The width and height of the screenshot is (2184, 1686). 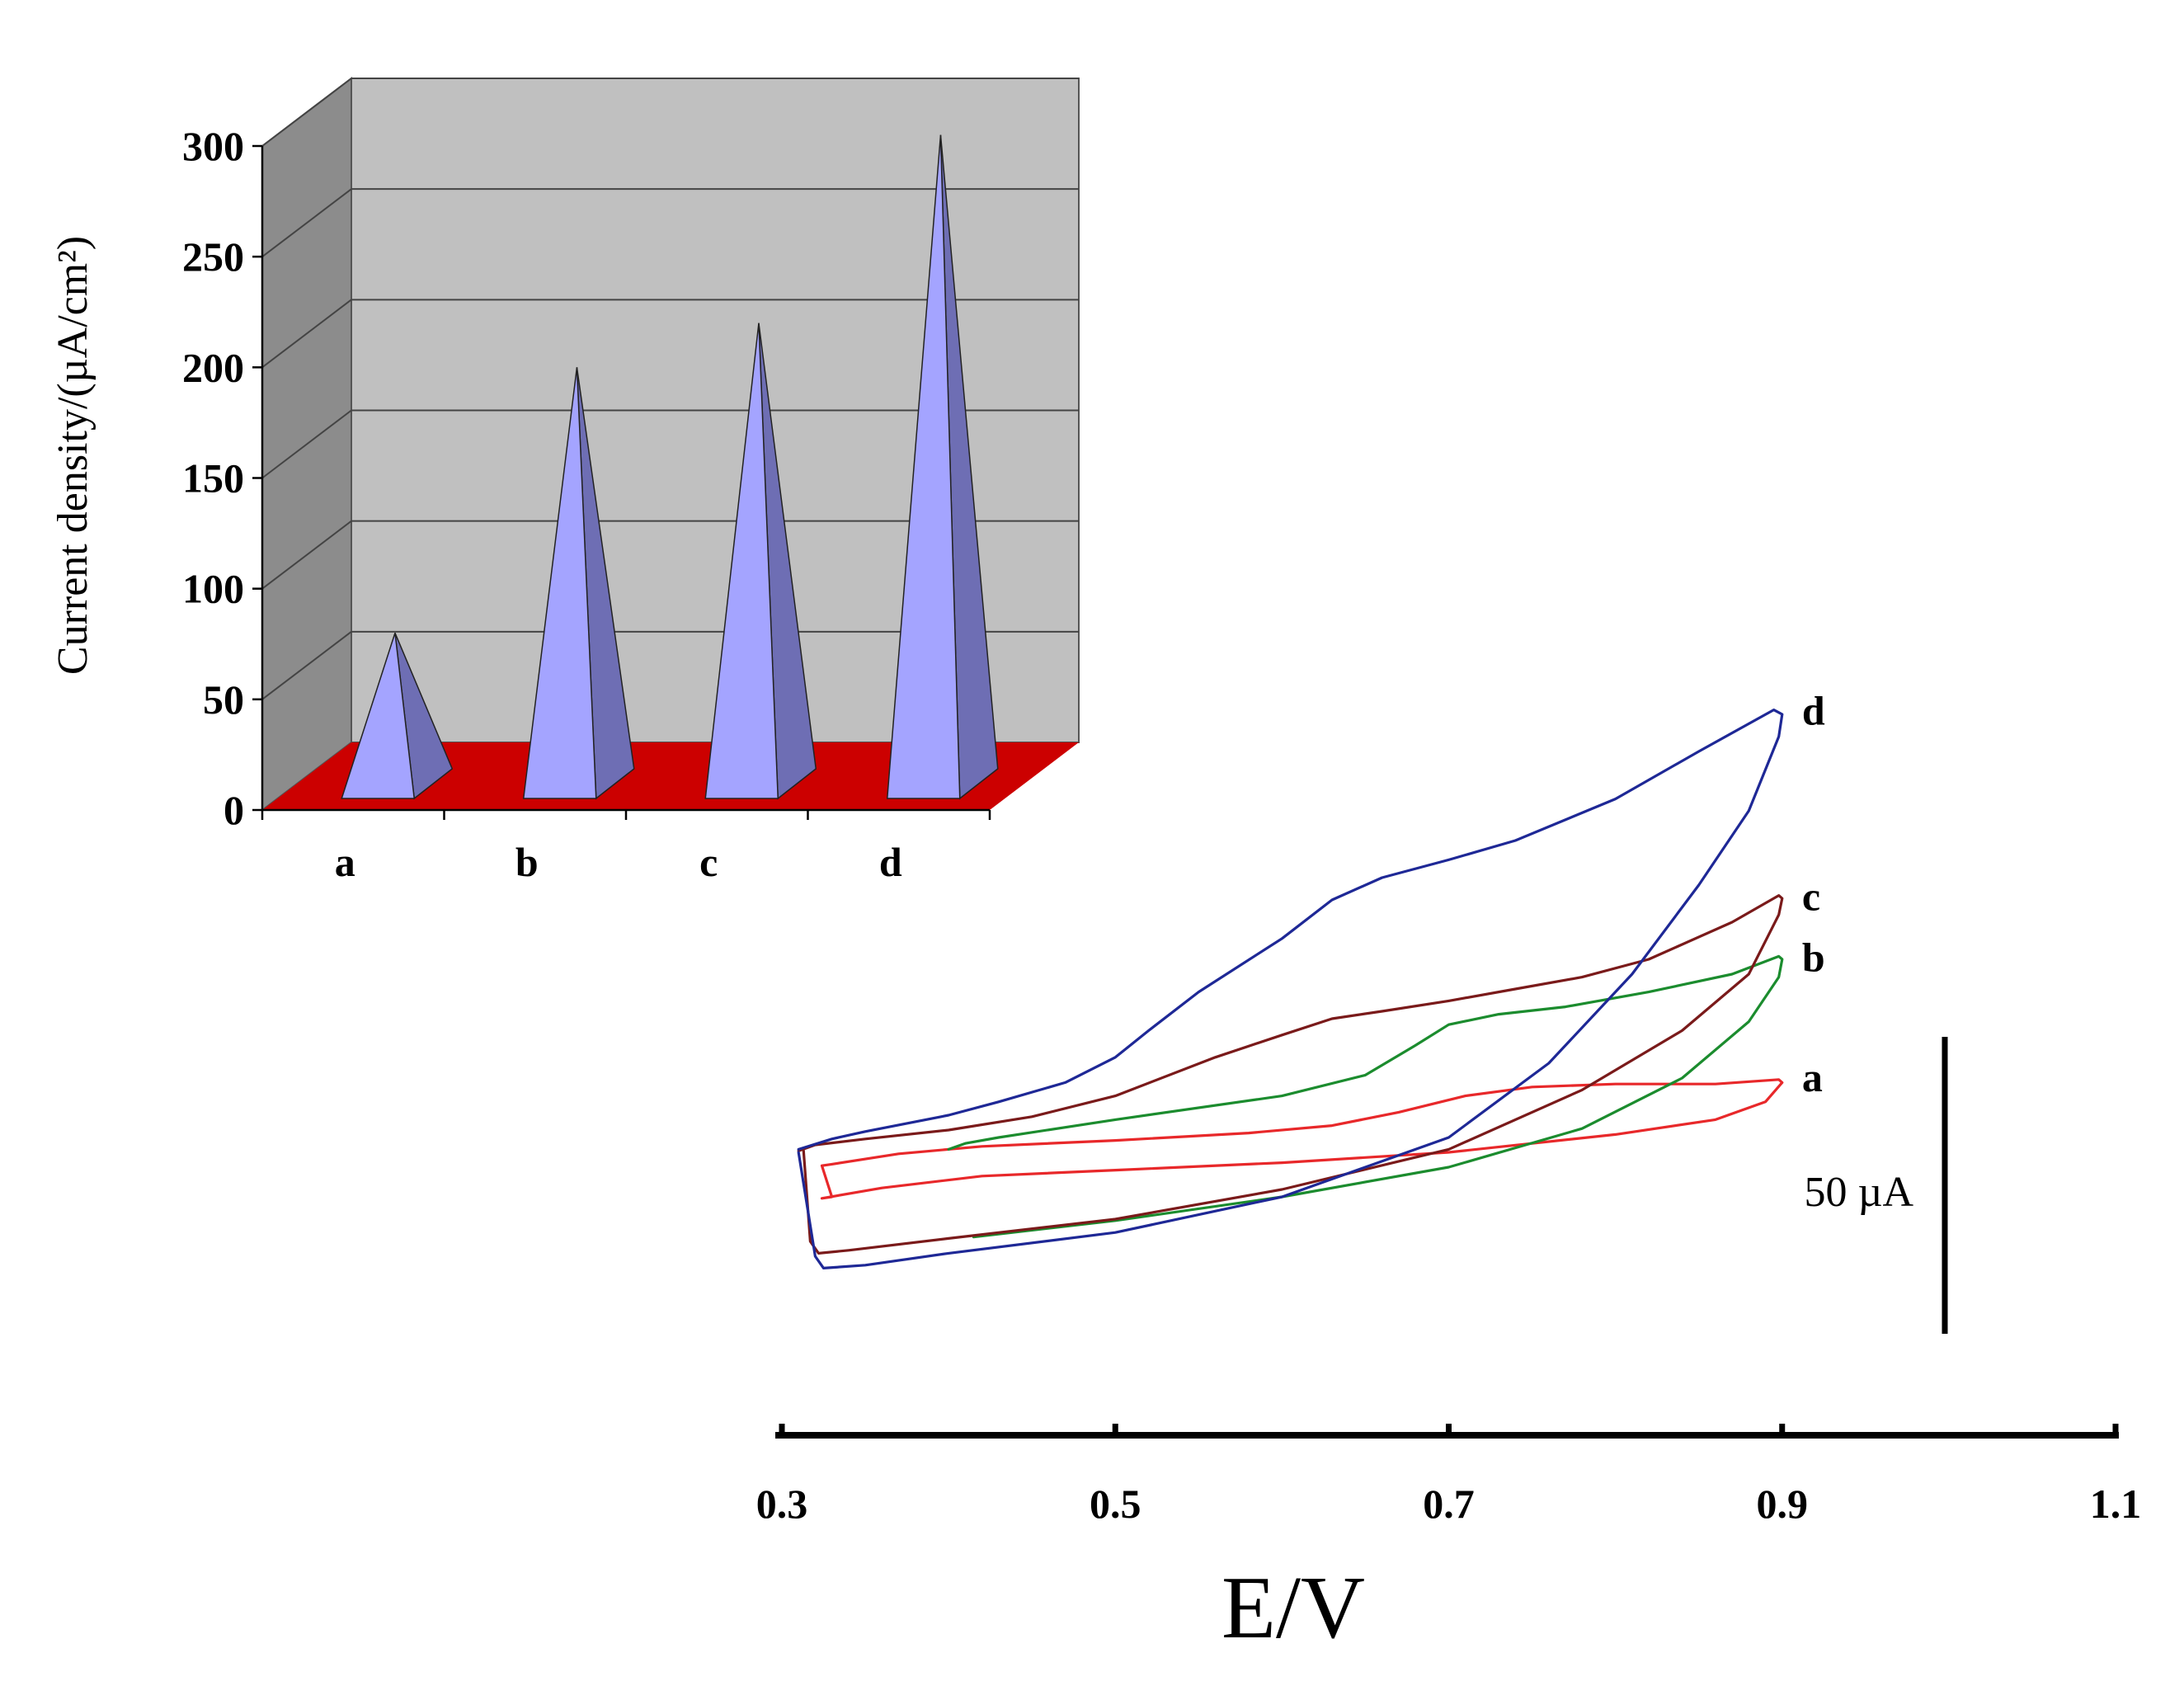 I want to click on inset-y-tick-label: 200, so click(x=213, y=367).